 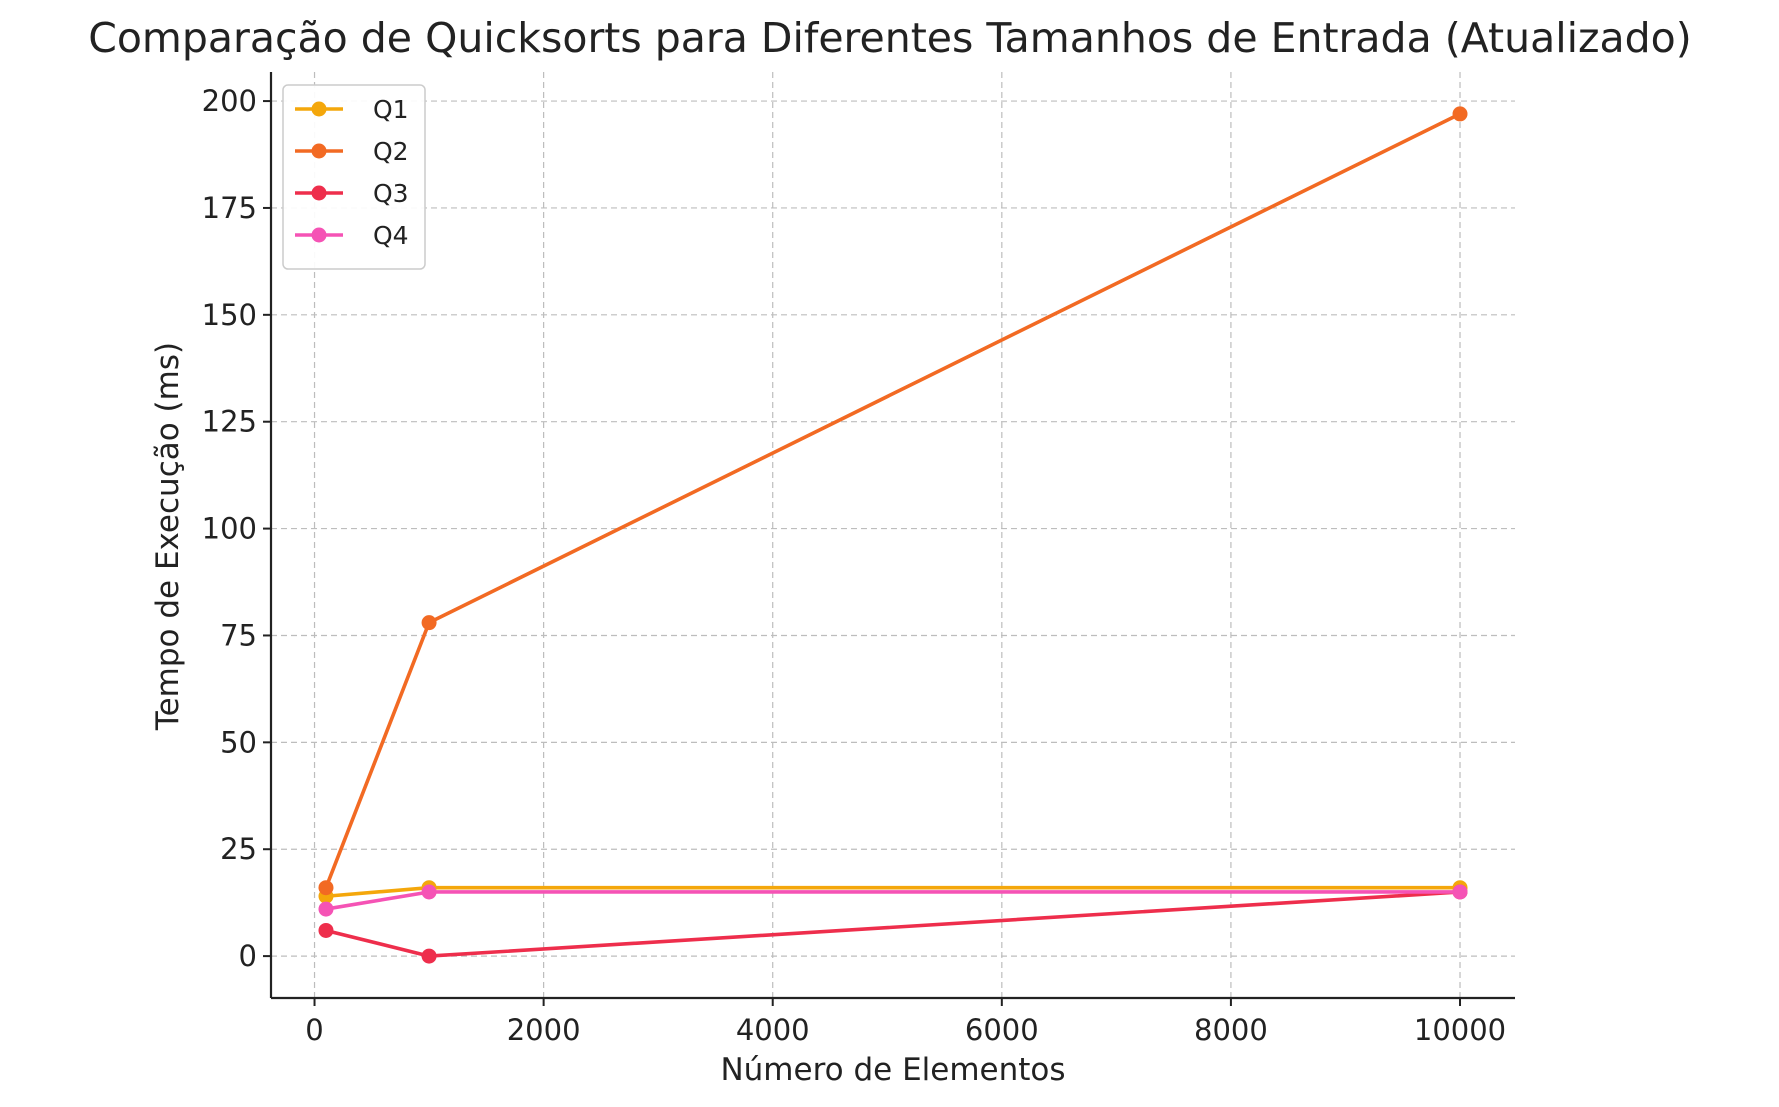 I want to click on x-axis-label: Número de Elementos, so click(x=892, y=1070).